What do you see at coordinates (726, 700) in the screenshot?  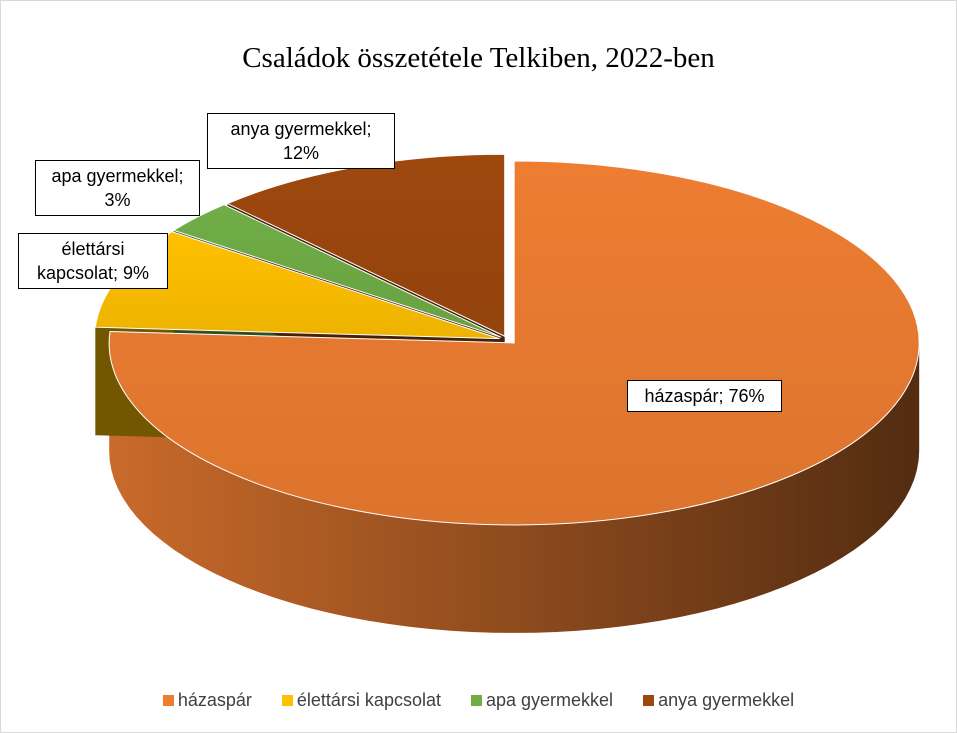 I see `legend-label: anya gyermekkel` at bounding box center [726, 700].